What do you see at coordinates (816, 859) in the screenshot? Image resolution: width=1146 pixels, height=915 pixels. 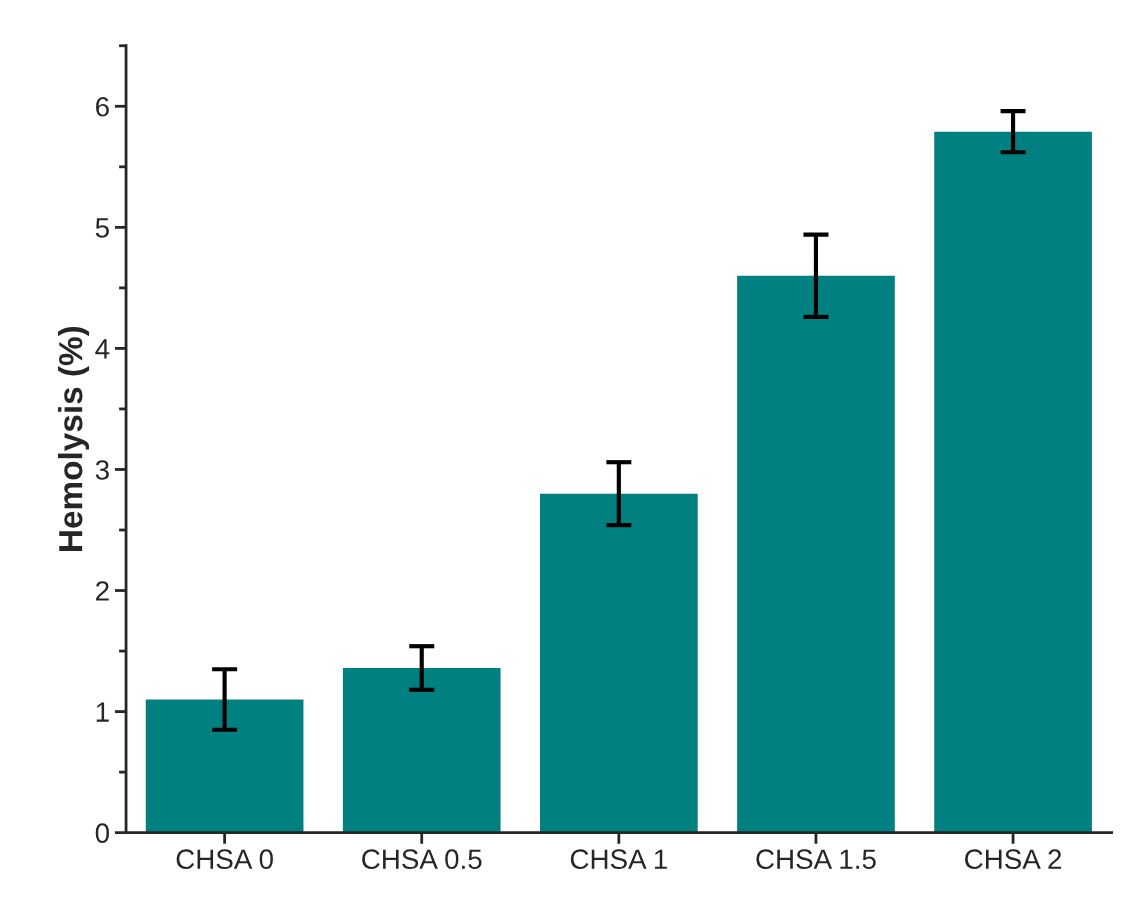 I see `x-tick-label: CHSA 1.5` at bounding box center [816, 859].